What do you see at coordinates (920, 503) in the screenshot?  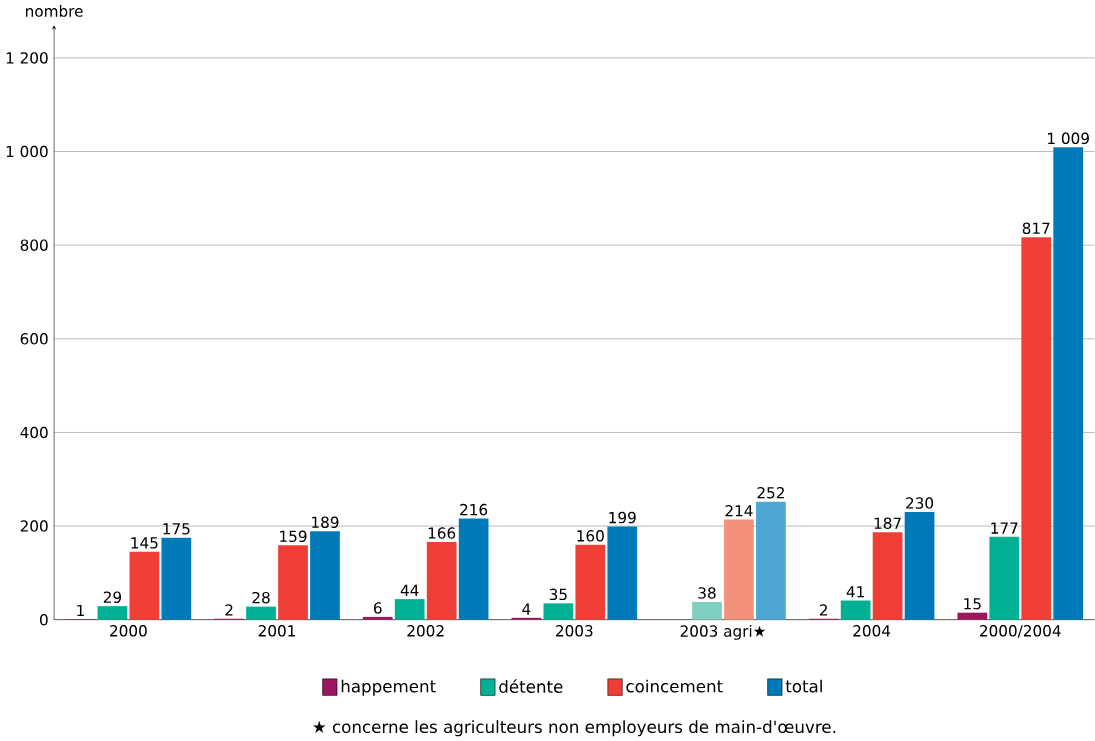 I see `data-label: 230` at bounding box center [920, 503].